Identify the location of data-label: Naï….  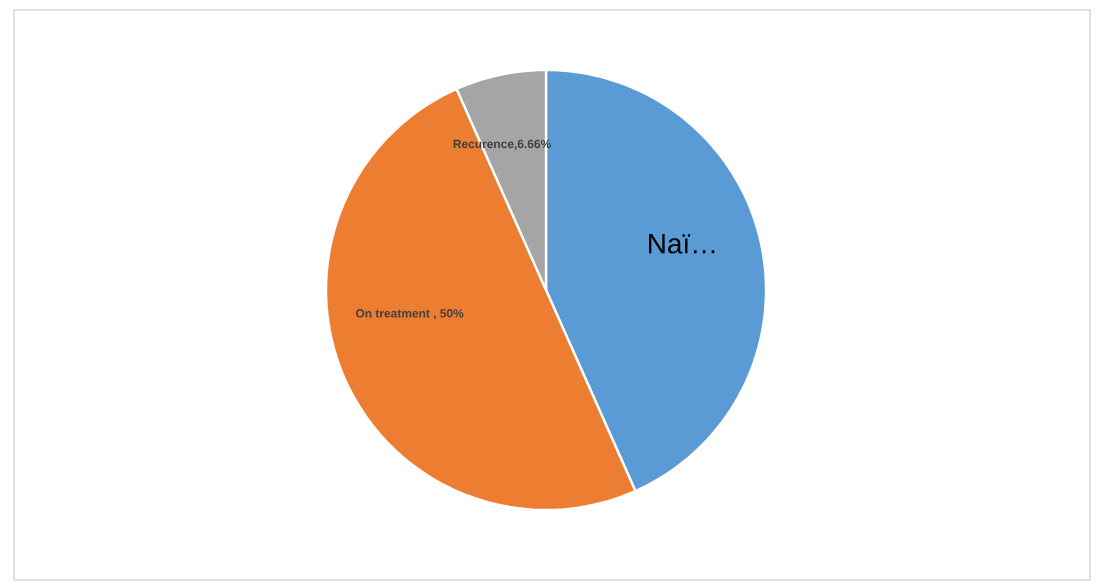
(682, 244).